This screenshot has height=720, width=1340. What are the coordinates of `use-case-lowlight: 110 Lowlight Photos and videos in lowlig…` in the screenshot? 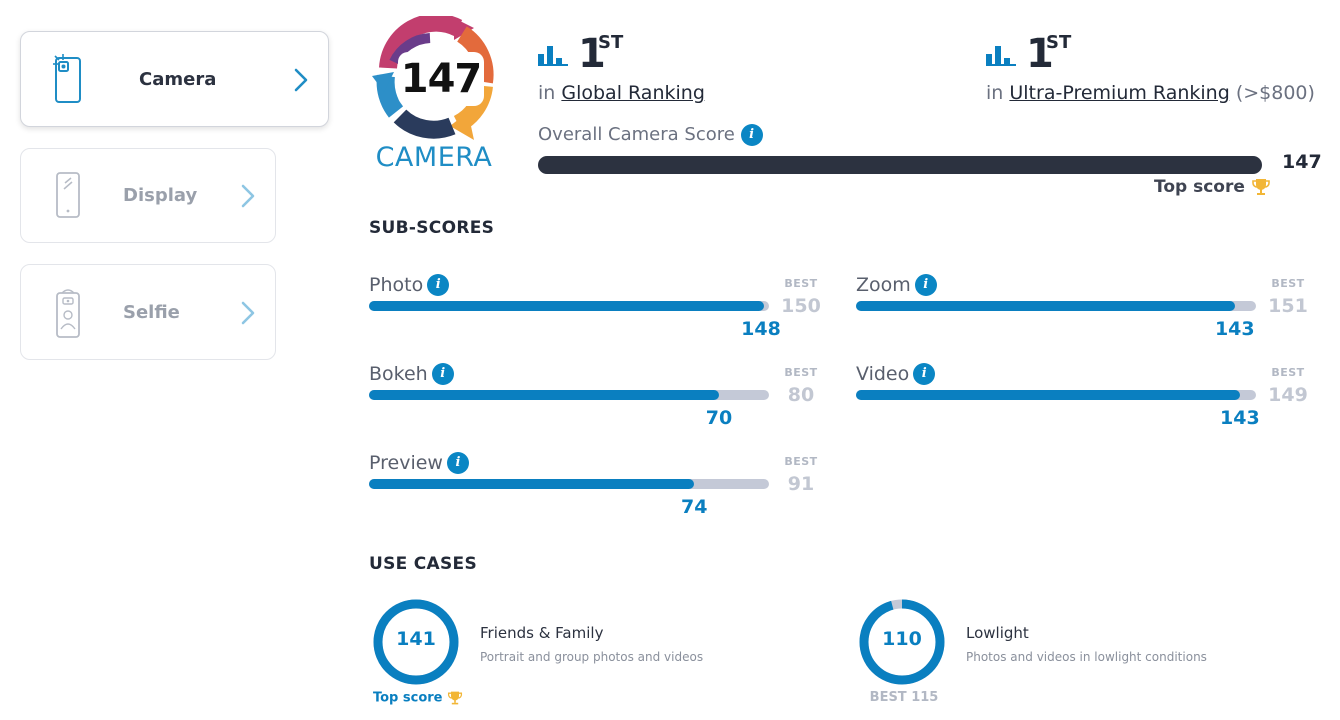 It's located at (1068, 653).